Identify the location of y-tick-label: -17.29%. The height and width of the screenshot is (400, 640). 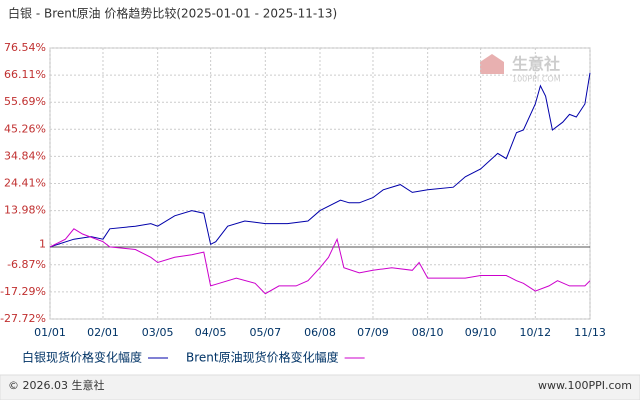
(23, 291).